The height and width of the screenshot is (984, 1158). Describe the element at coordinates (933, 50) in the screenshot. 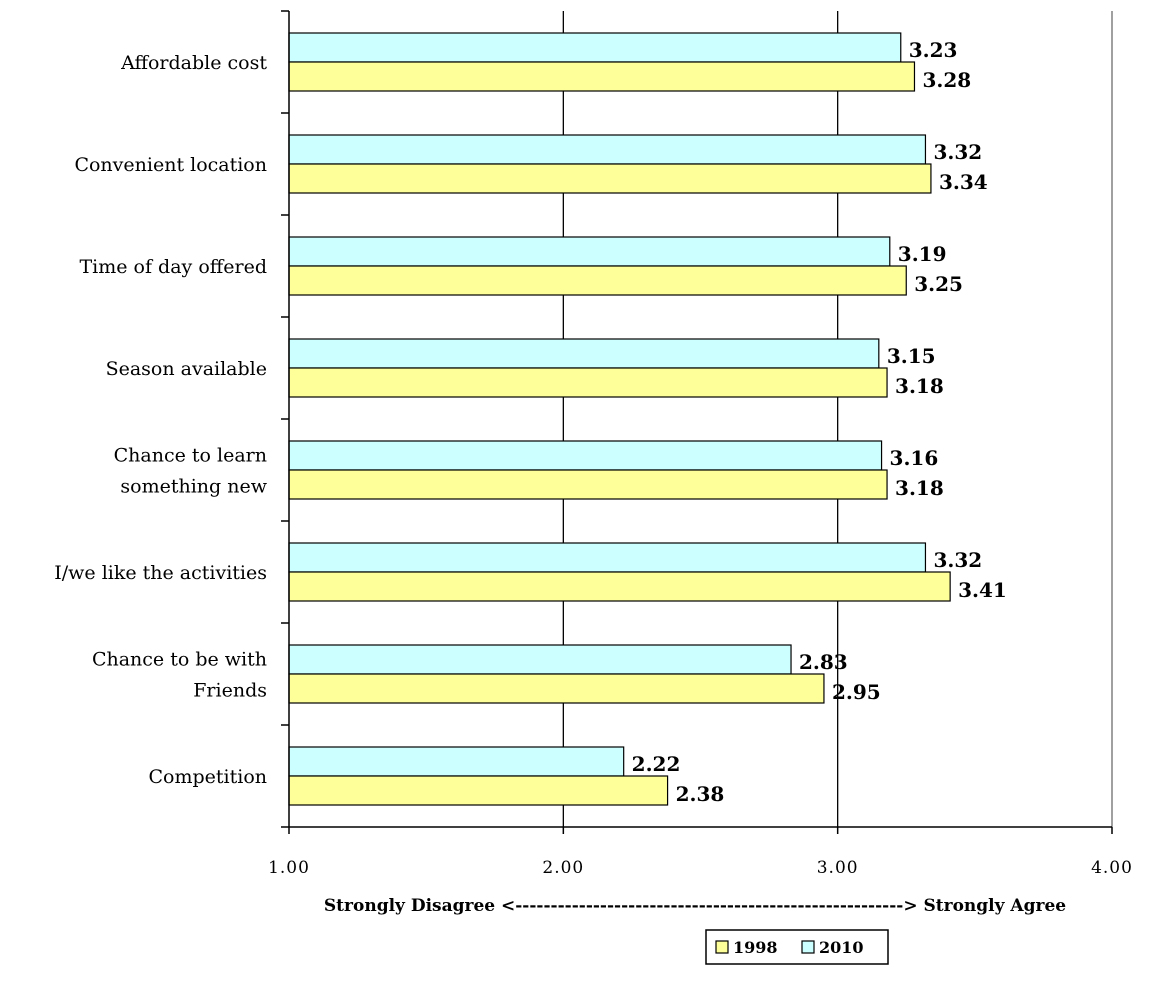

I see `data-label-2010: 3.23` at that location.